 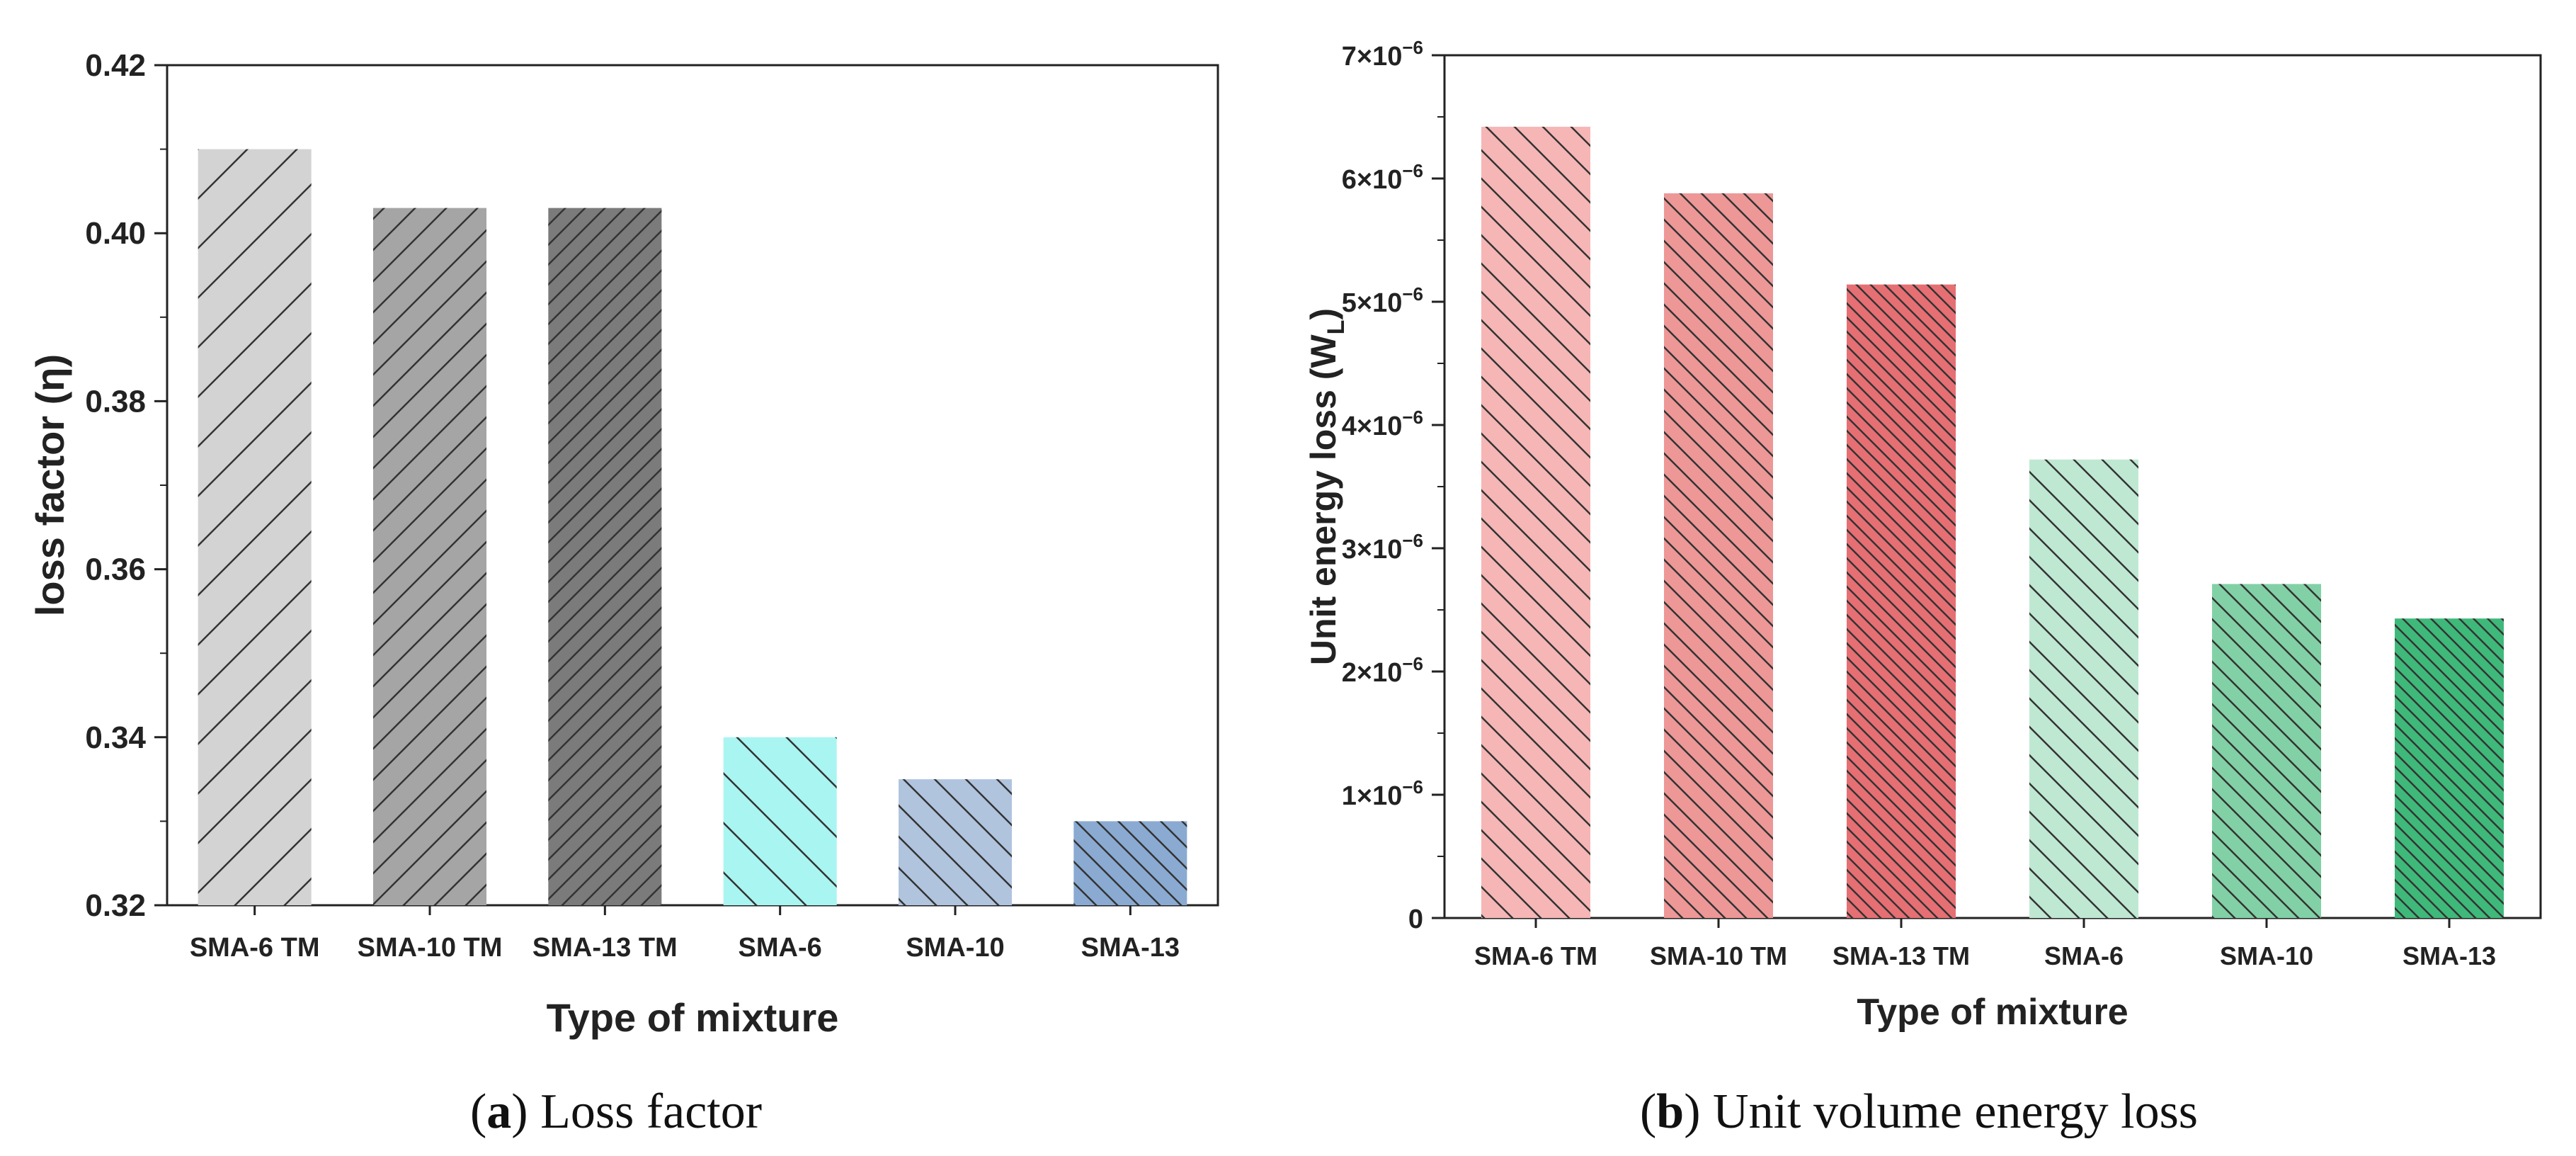 I want to click on y-tick-label-b-6: 6×10⁻⁶, so click(x=1383, y=177).